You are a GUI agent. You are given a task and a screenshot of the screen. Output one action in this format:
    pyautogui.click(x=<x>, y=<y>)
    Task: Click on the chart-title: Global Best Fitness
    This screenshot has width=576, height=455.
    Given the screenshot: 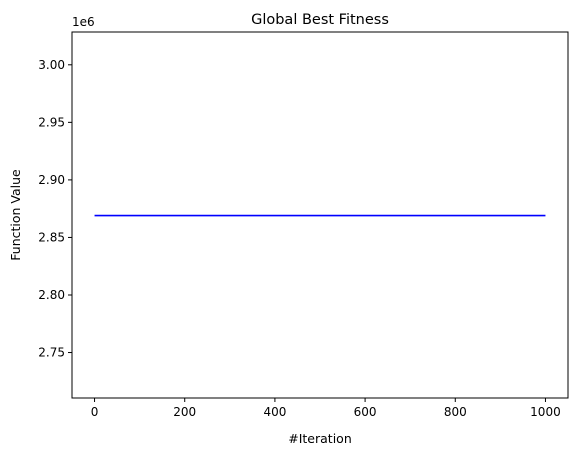 What is the action you would take?
    pyautogui.click(x=320, y=20)
    